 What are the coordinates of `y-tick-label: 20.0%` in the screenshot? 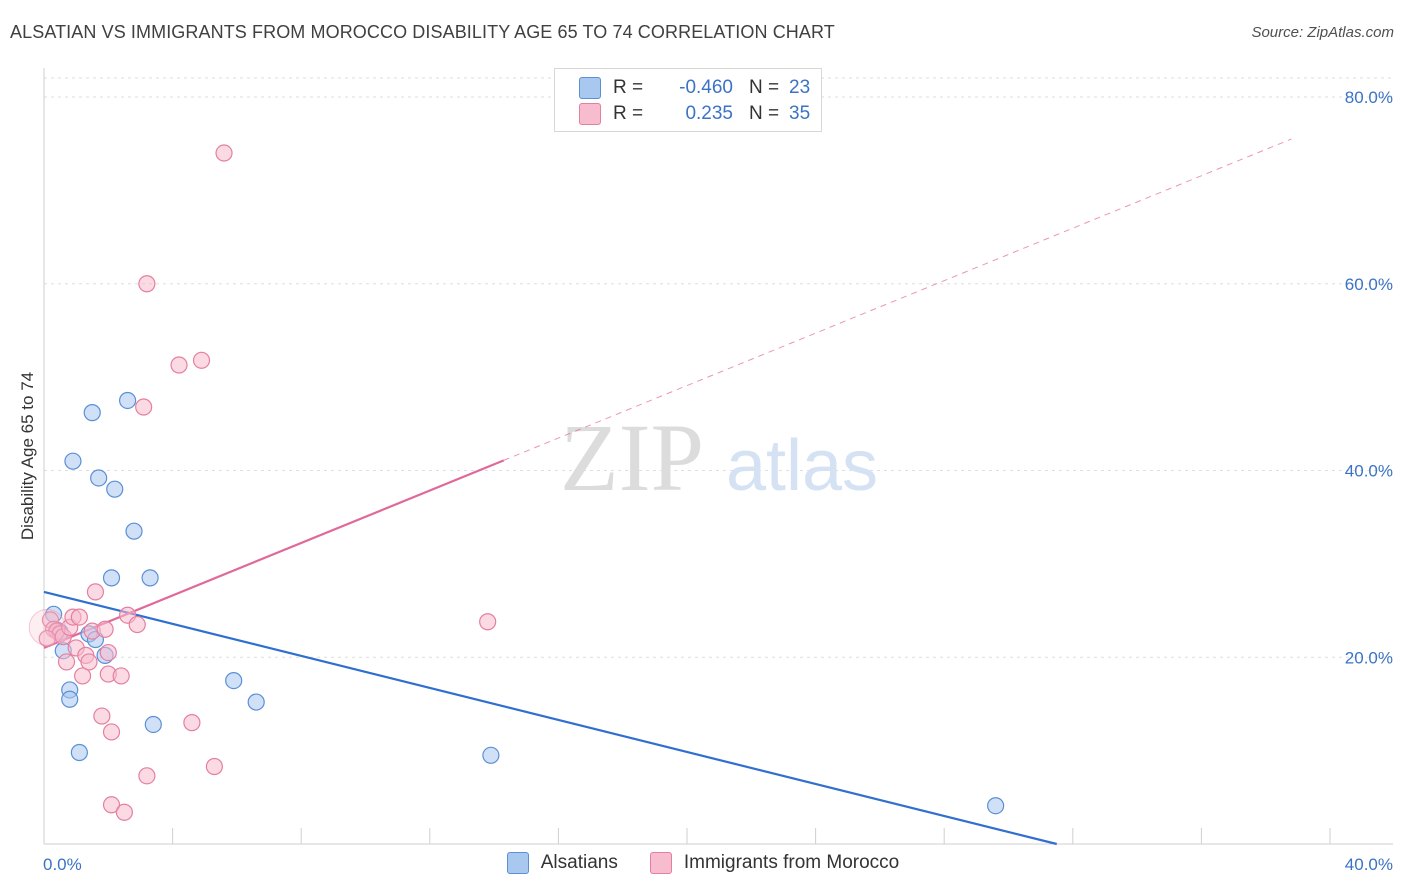 It's located at (1369, 657).